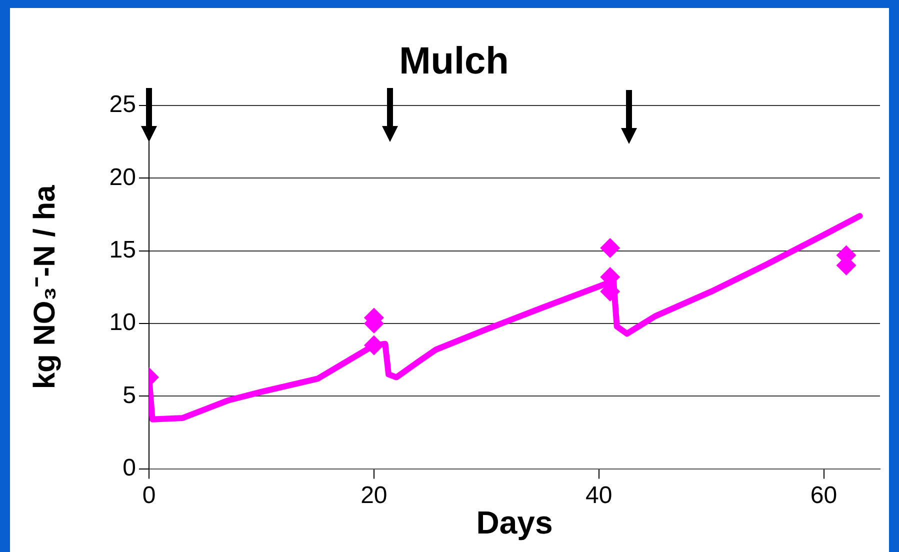  I want to click on x-axis-title: Days, so click(514, 522).